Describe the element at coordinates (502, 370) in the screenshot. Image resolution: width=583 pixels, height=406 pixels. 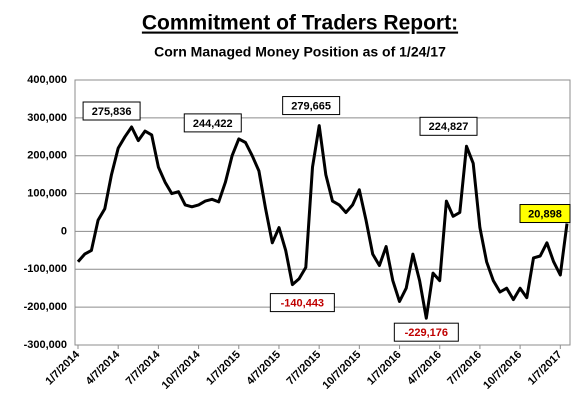
I see `x-tick-label: 10/7/2016` at that location.